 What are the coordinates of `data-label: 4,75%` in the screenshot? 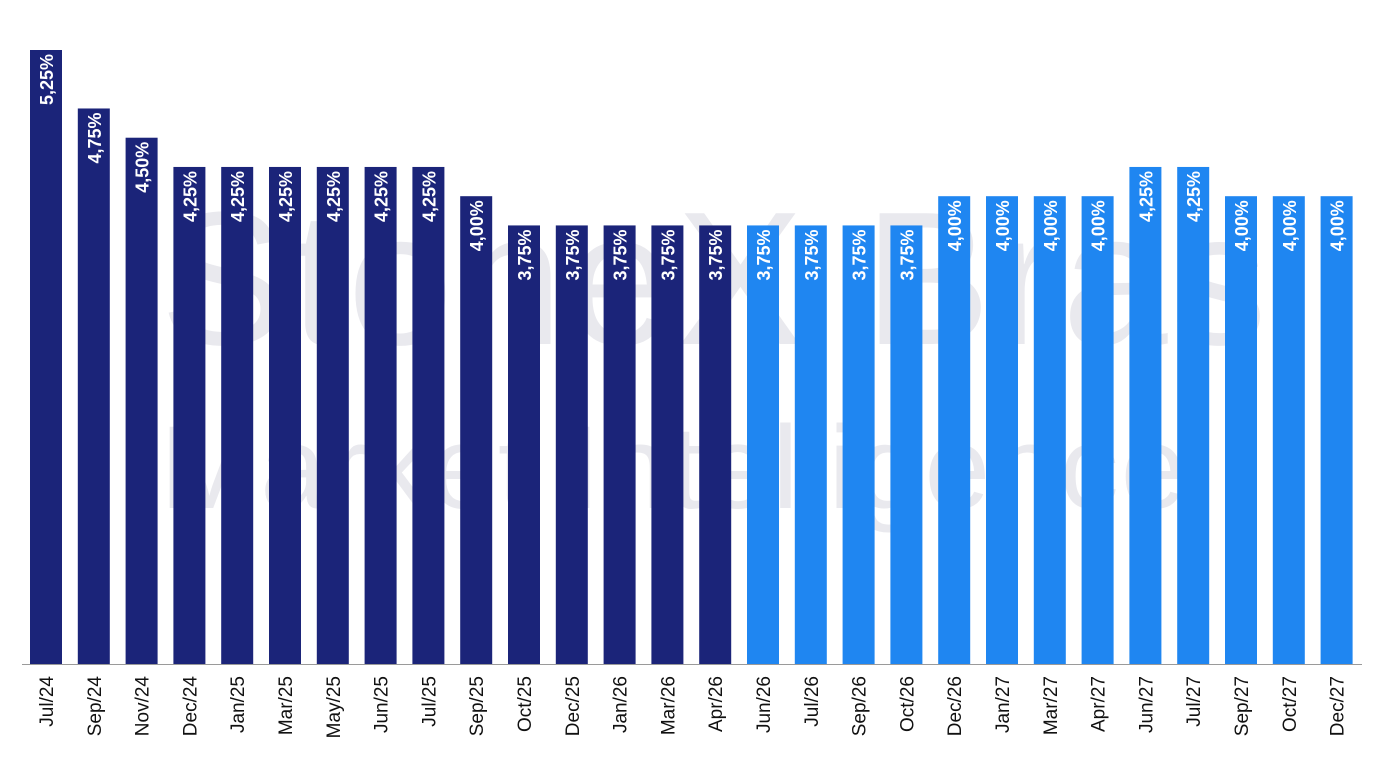 It's located at (95, 137).